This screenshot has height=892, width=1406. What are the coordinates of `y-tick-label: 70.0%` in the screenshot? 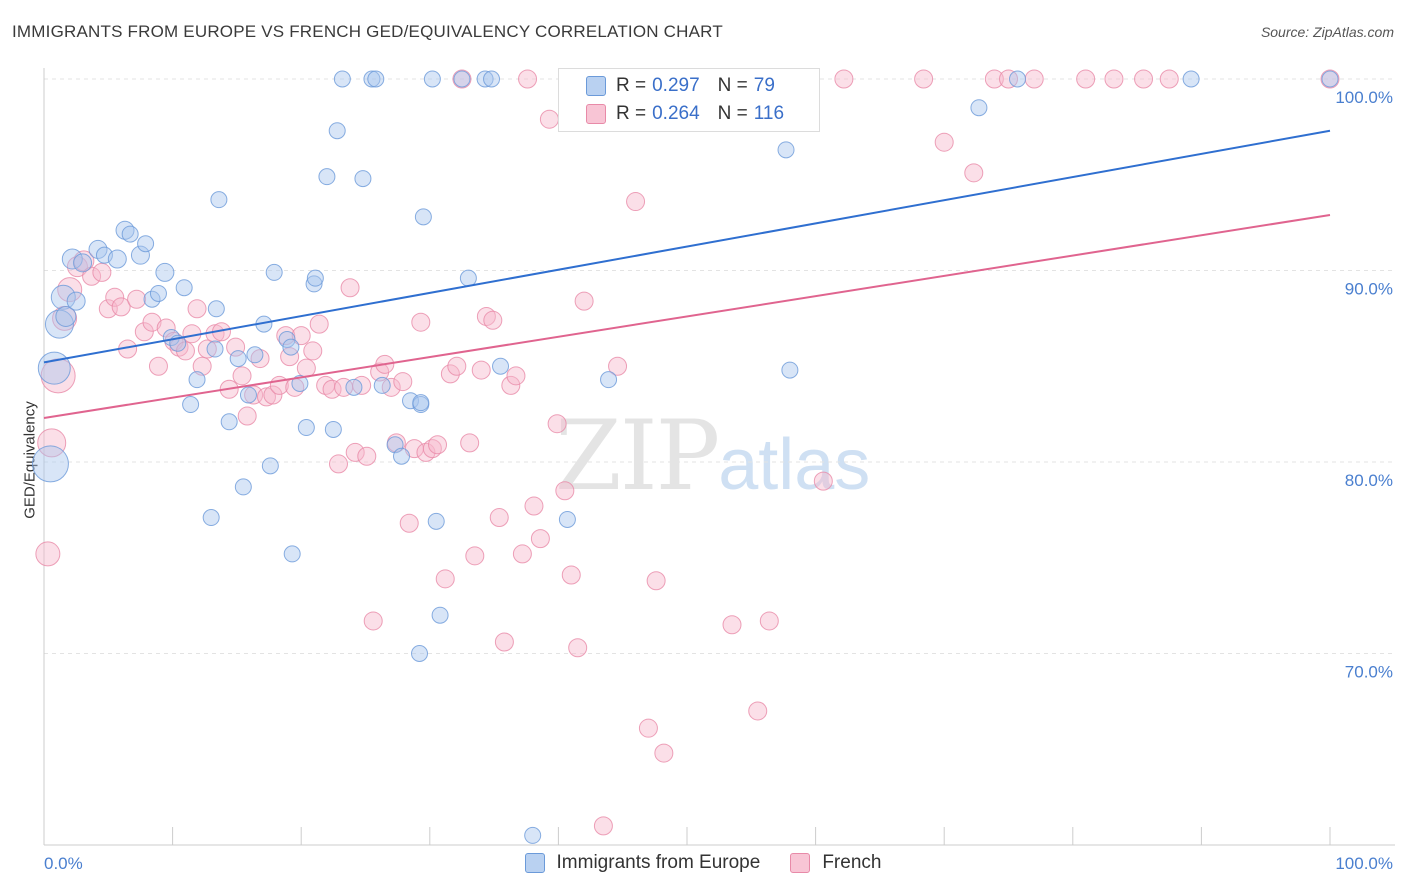 It's located at (1369, 672).